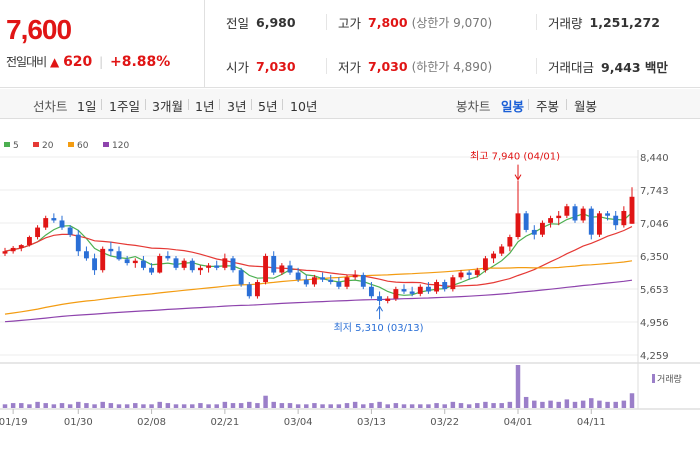 The width and height of the screenshot is (700, 454). Describe the element at coordinates (515, 157) in the screenshot. I see `max-label: 최고 7,940 (04/01)` at that location.